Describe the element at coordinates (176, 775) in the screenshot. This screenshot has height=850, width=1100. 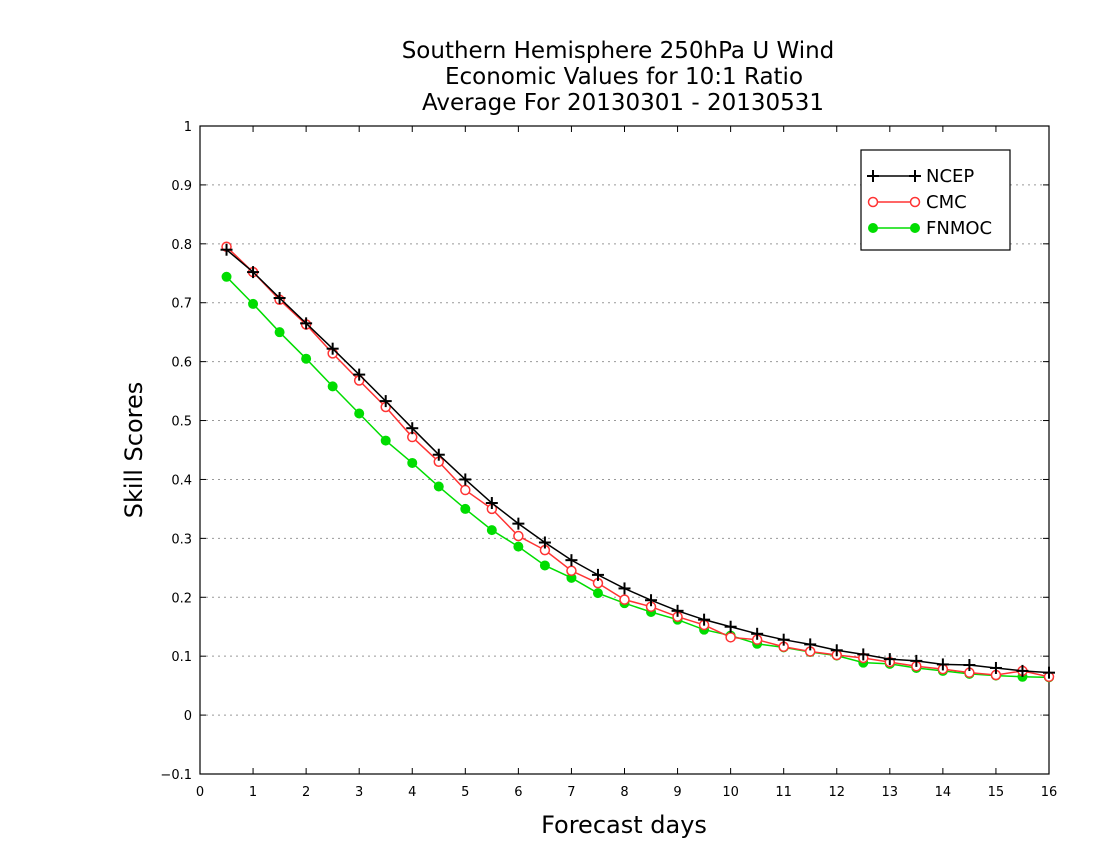
I see `y-tick-label: −0.1` at that location.